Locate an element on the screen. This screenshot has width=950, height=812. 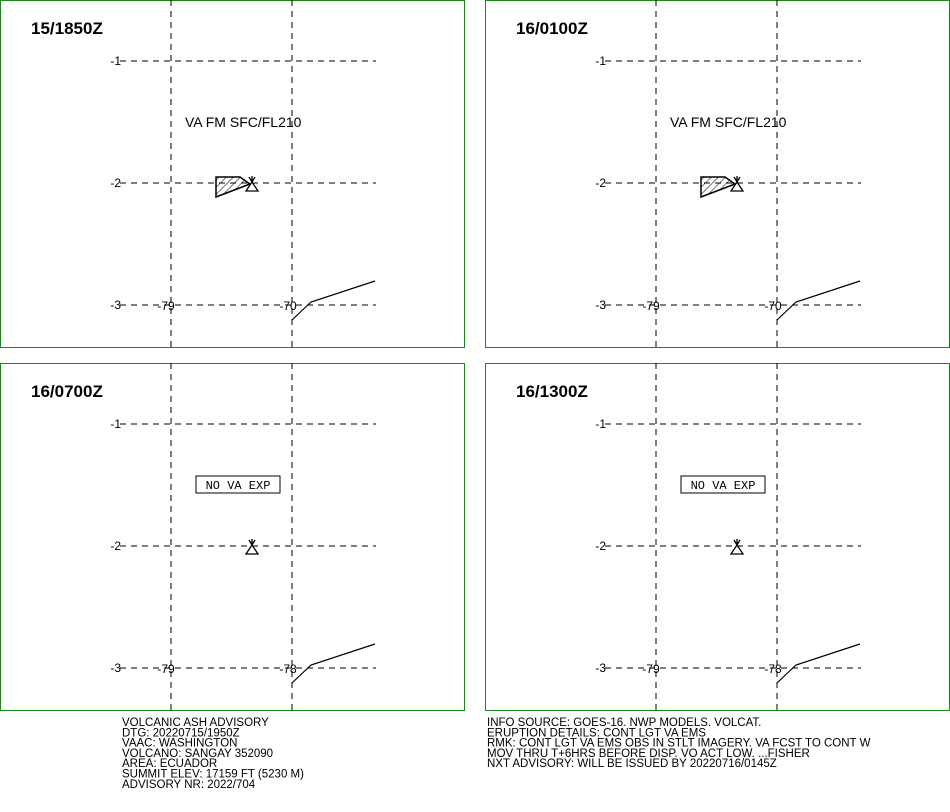
footer-line: DTG: 20220715/1950Z is located at coordinates (181, 733).